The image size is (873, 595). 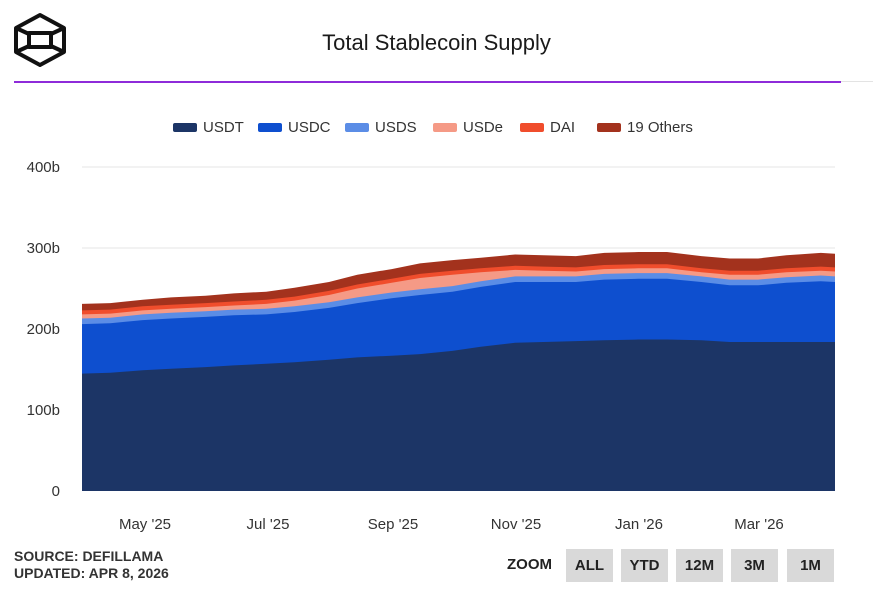 I want to click on header: Total Stablecoin Supply, so click(x=436, y=42).